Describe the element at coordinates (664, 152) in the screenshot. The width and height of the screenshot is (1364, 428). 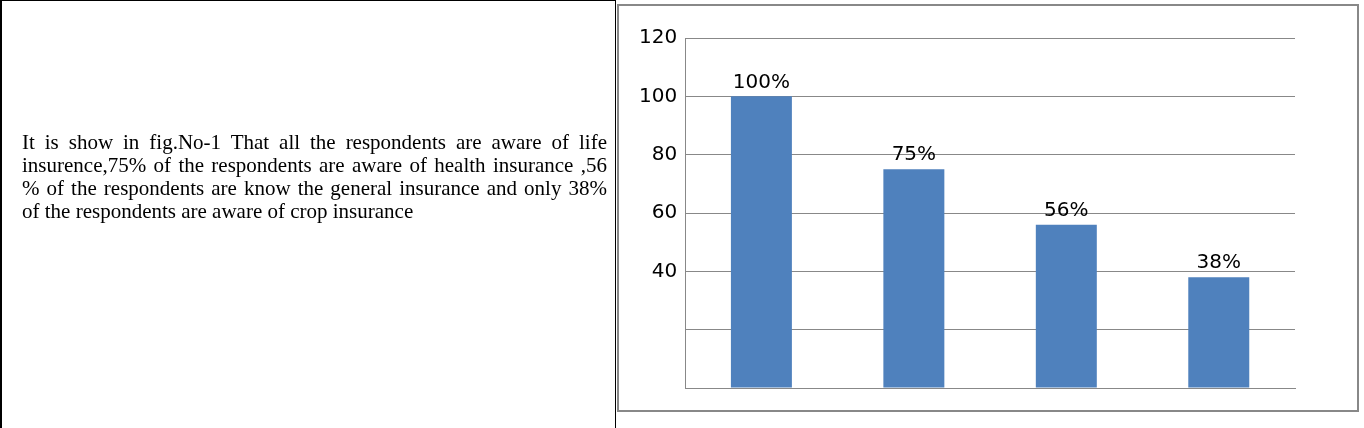
I see `y-tick-label: 80` at that location.